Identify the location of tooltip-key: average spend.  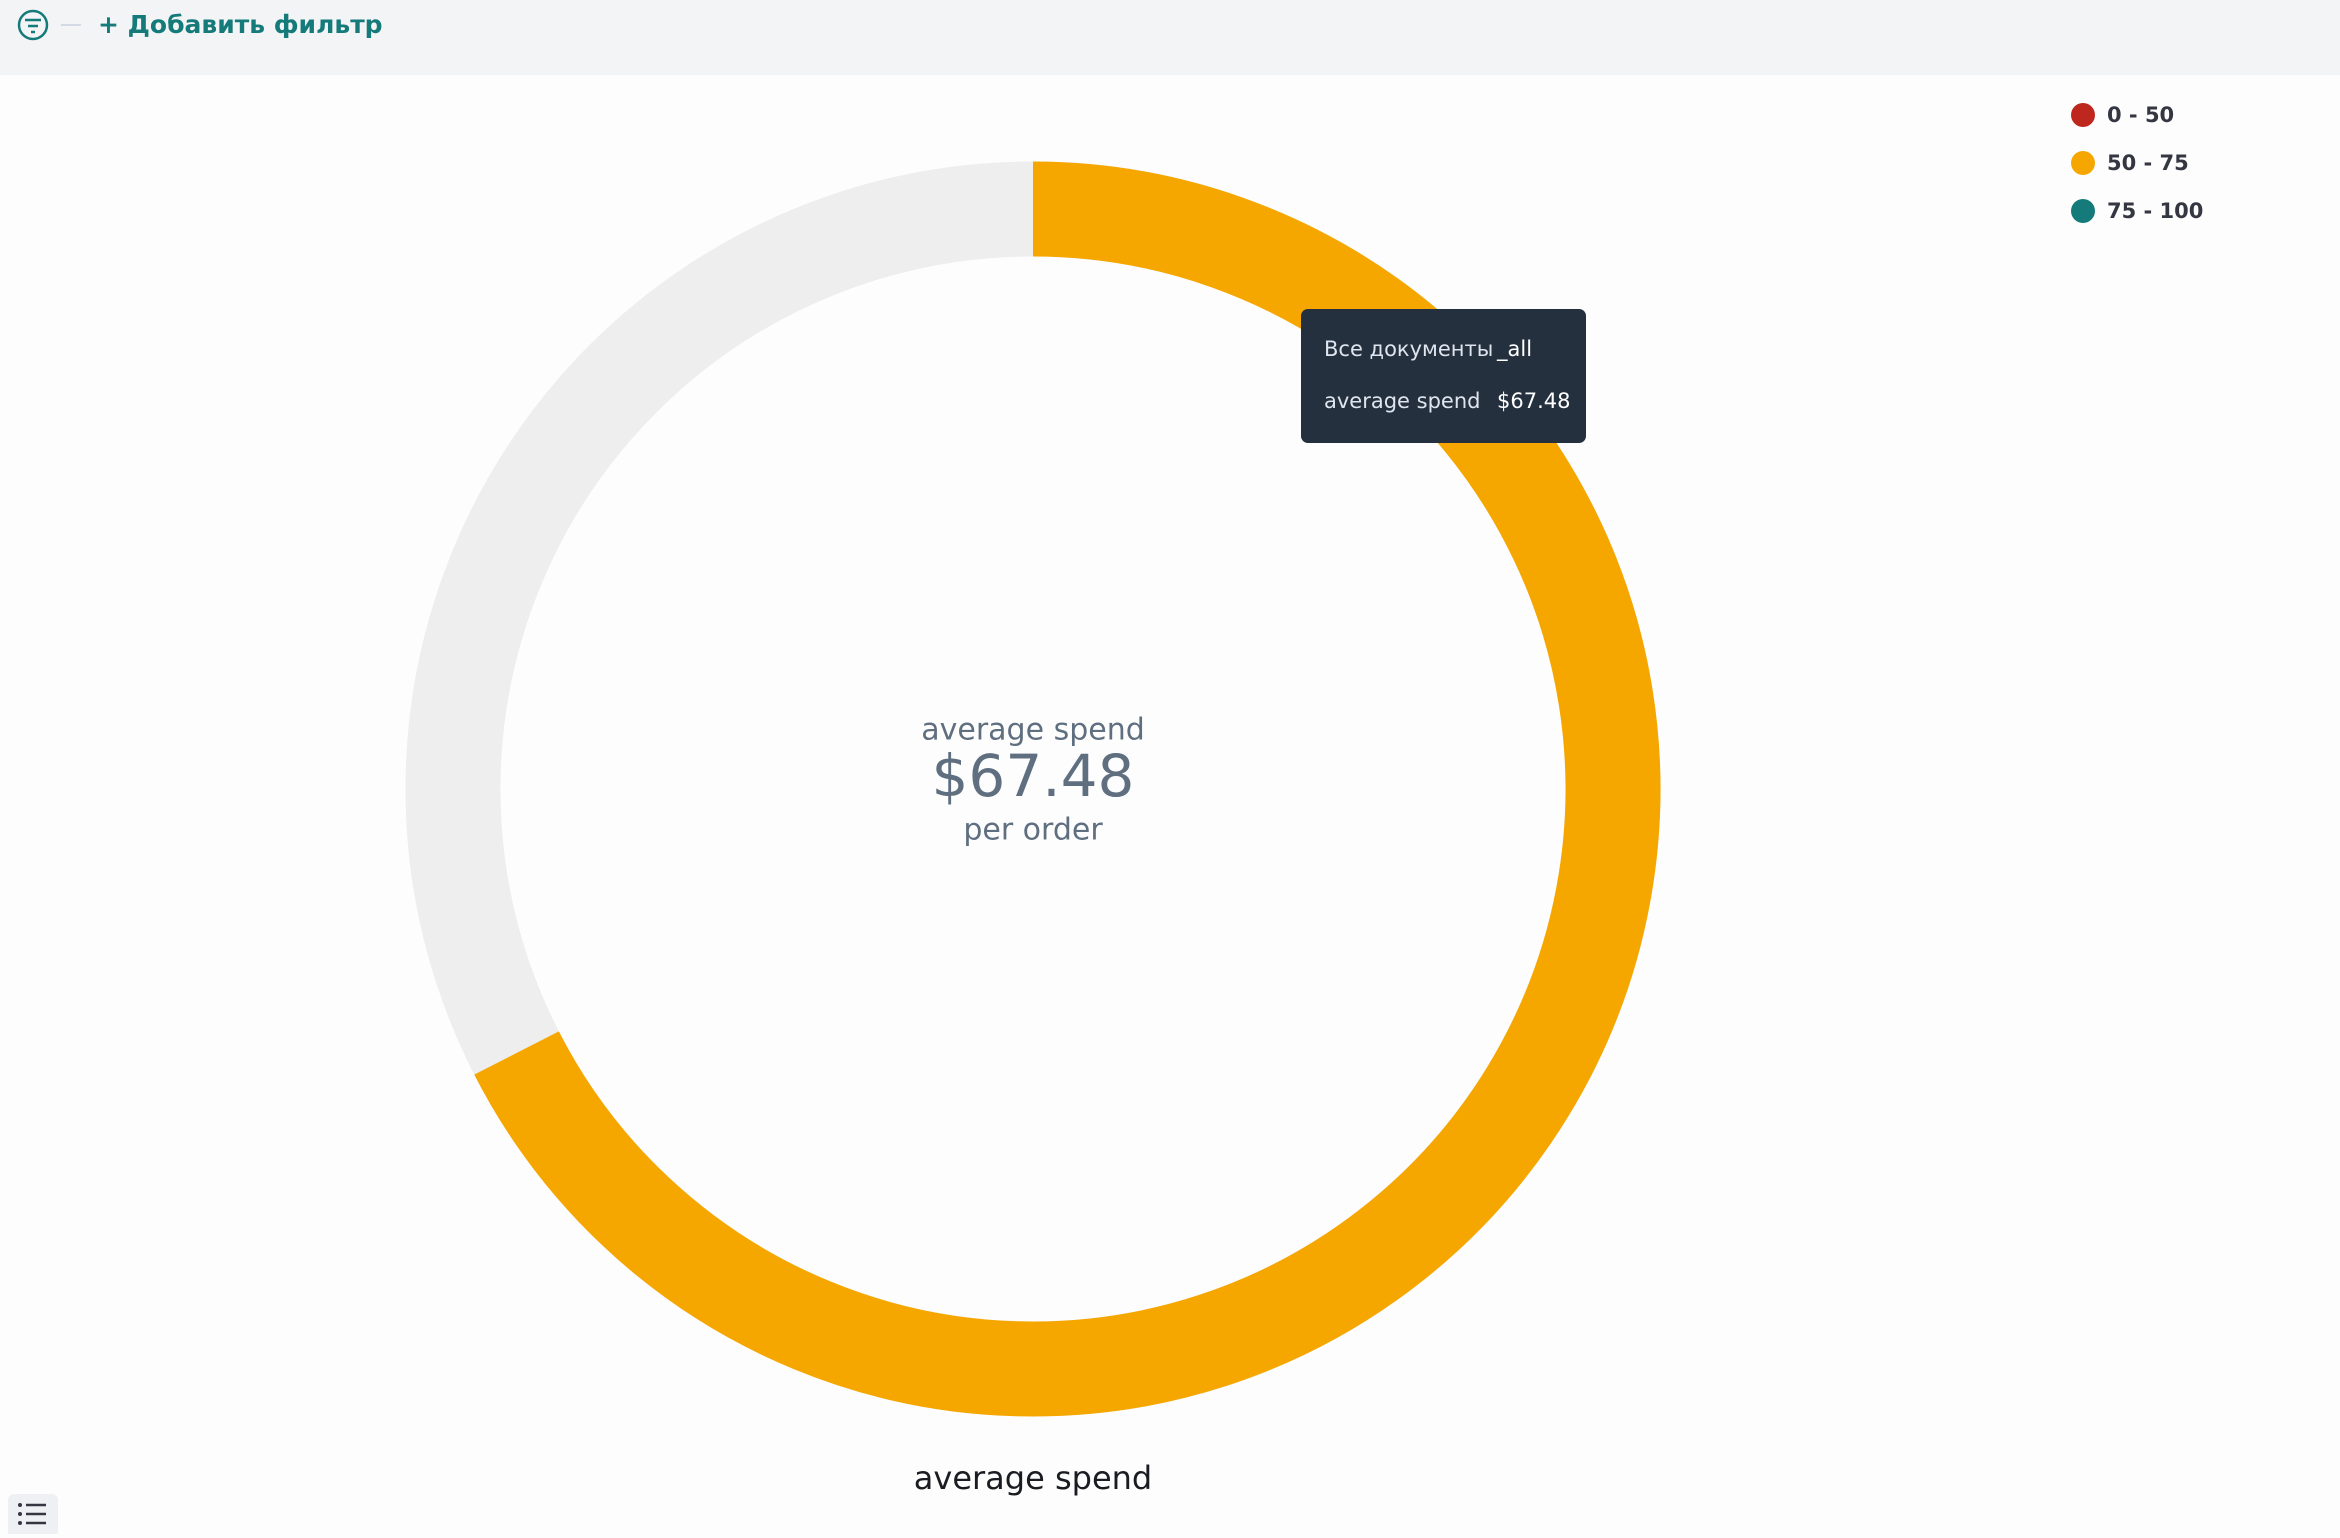
(1402, 401).